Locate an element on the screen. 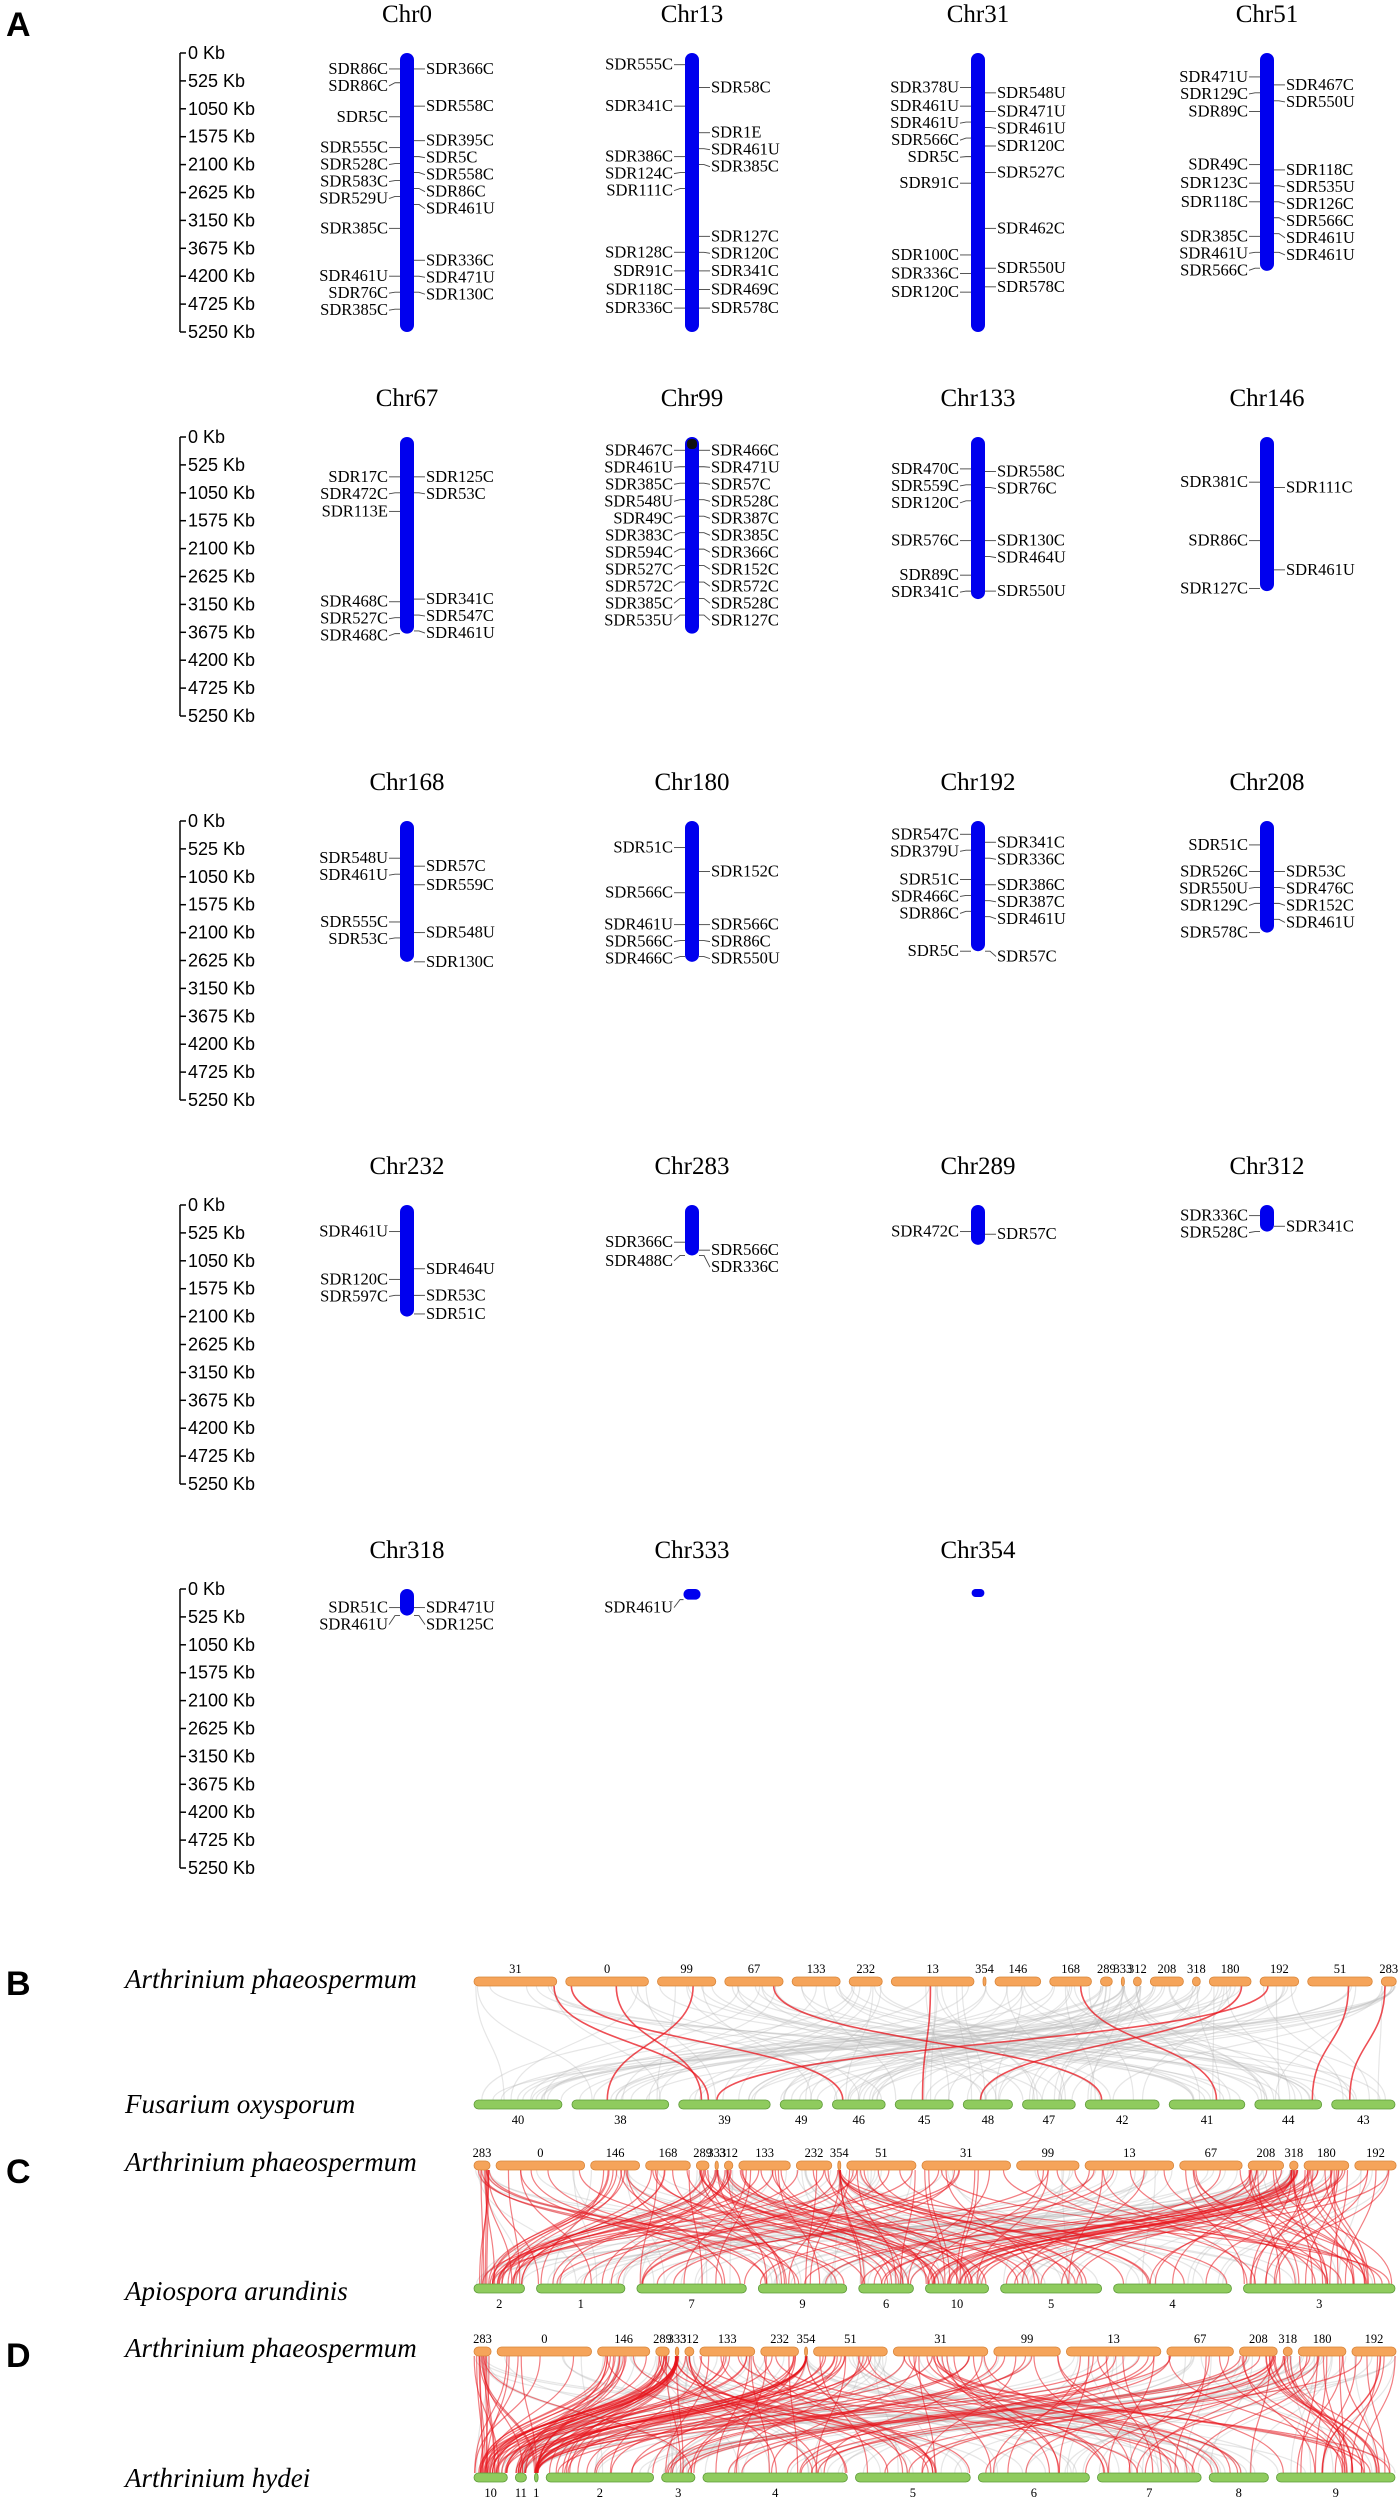 The height and width of the screenshot is (2500, 1399). scale-tick-label: 3675 Kb is located at coordinates (221, 248).